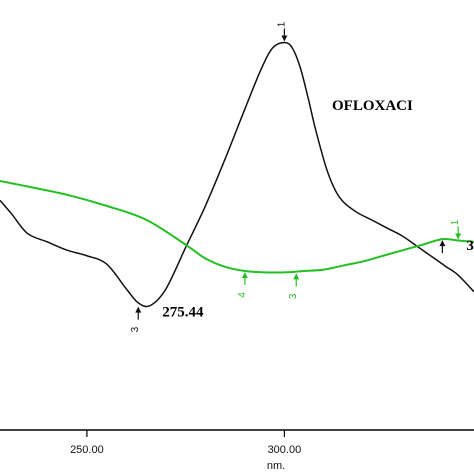 This screenshot has height=474, width=474. What do you see at coordinates (294, 286) in the screenshot?
I see `peak-marker-4: 3` at bounding box center [294, 286].